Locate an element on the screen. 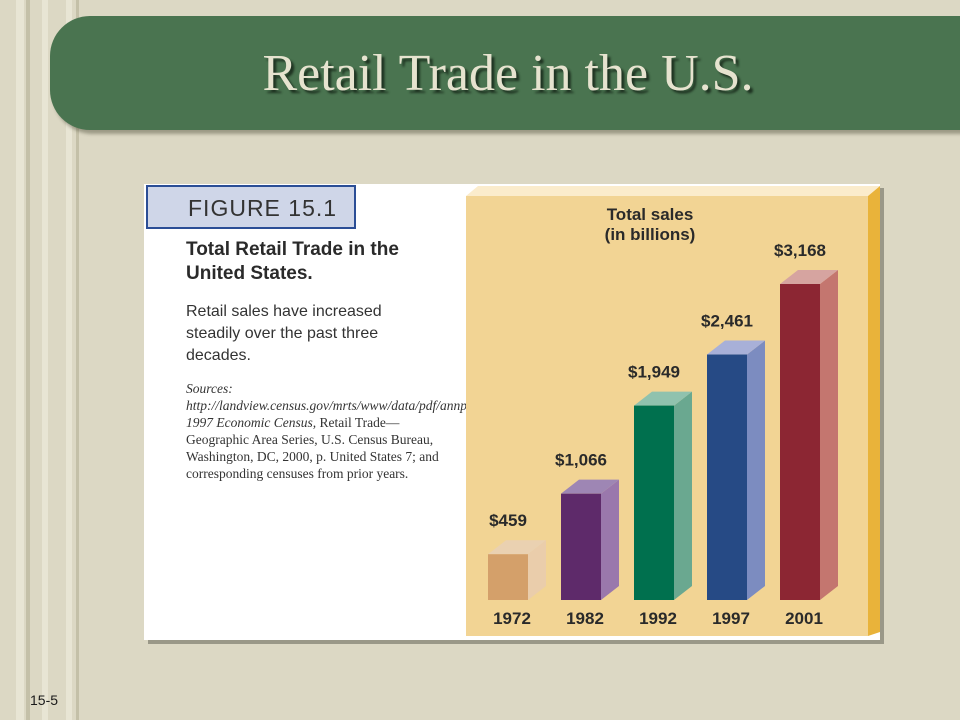  chart-bg-top-edge is located at coordinates (673, 191).